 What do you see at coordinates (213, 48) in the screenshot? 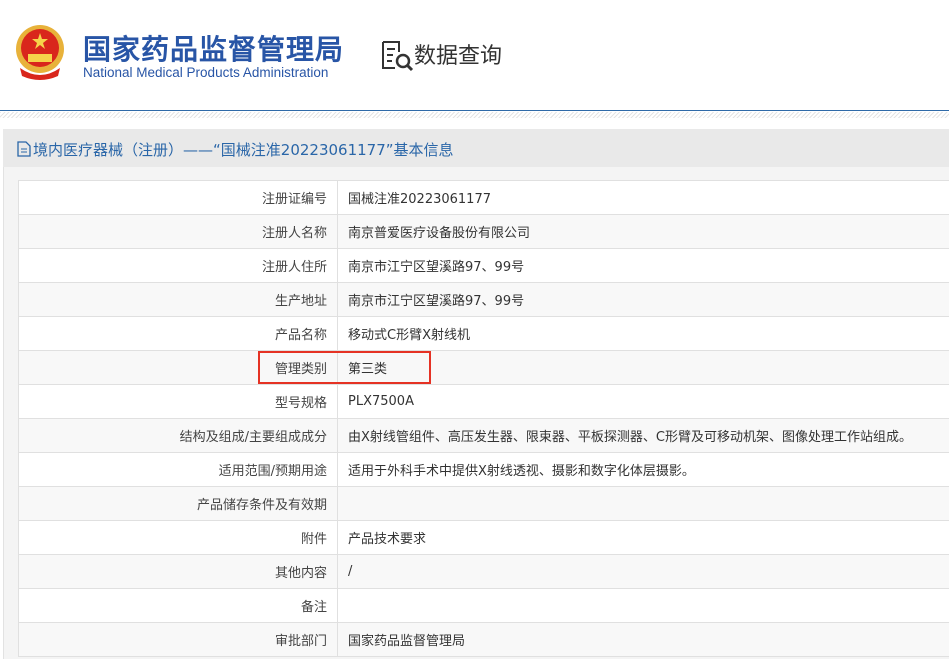
I see `org-name-cn: 国家药品监督管理局` at bounding box center [213, 48].